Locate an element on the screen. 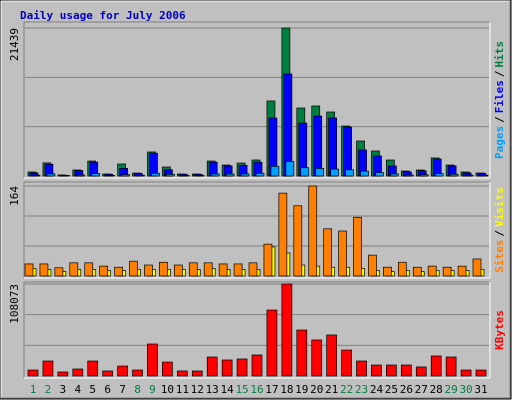 The width and height of the screenshot is (512, 400). x-tick-label: 5 is located at coordinates (92, 389).